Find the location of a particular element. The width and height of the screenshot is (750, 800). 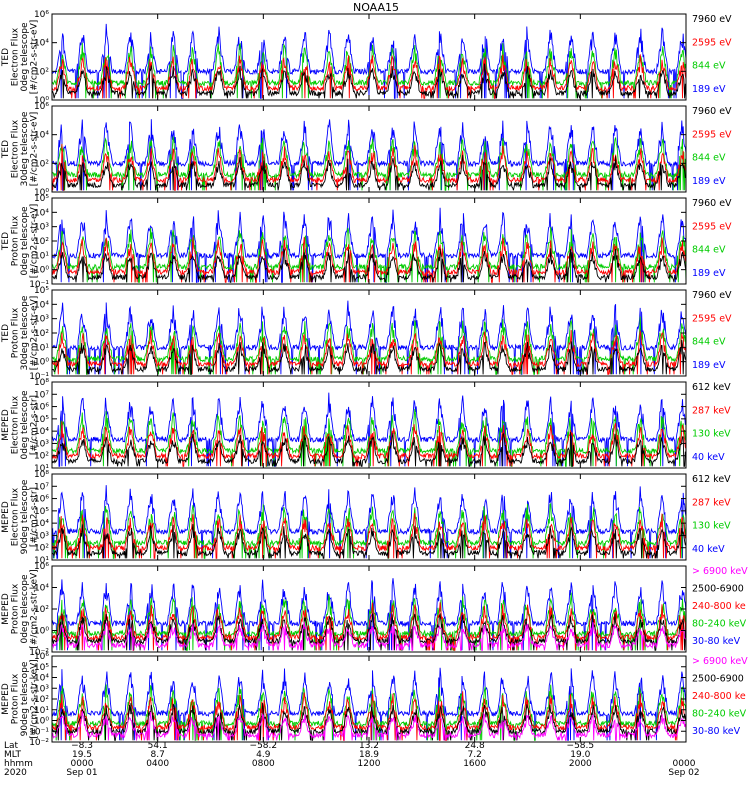

y-label-line: TED is located at coordinates (6, 57).